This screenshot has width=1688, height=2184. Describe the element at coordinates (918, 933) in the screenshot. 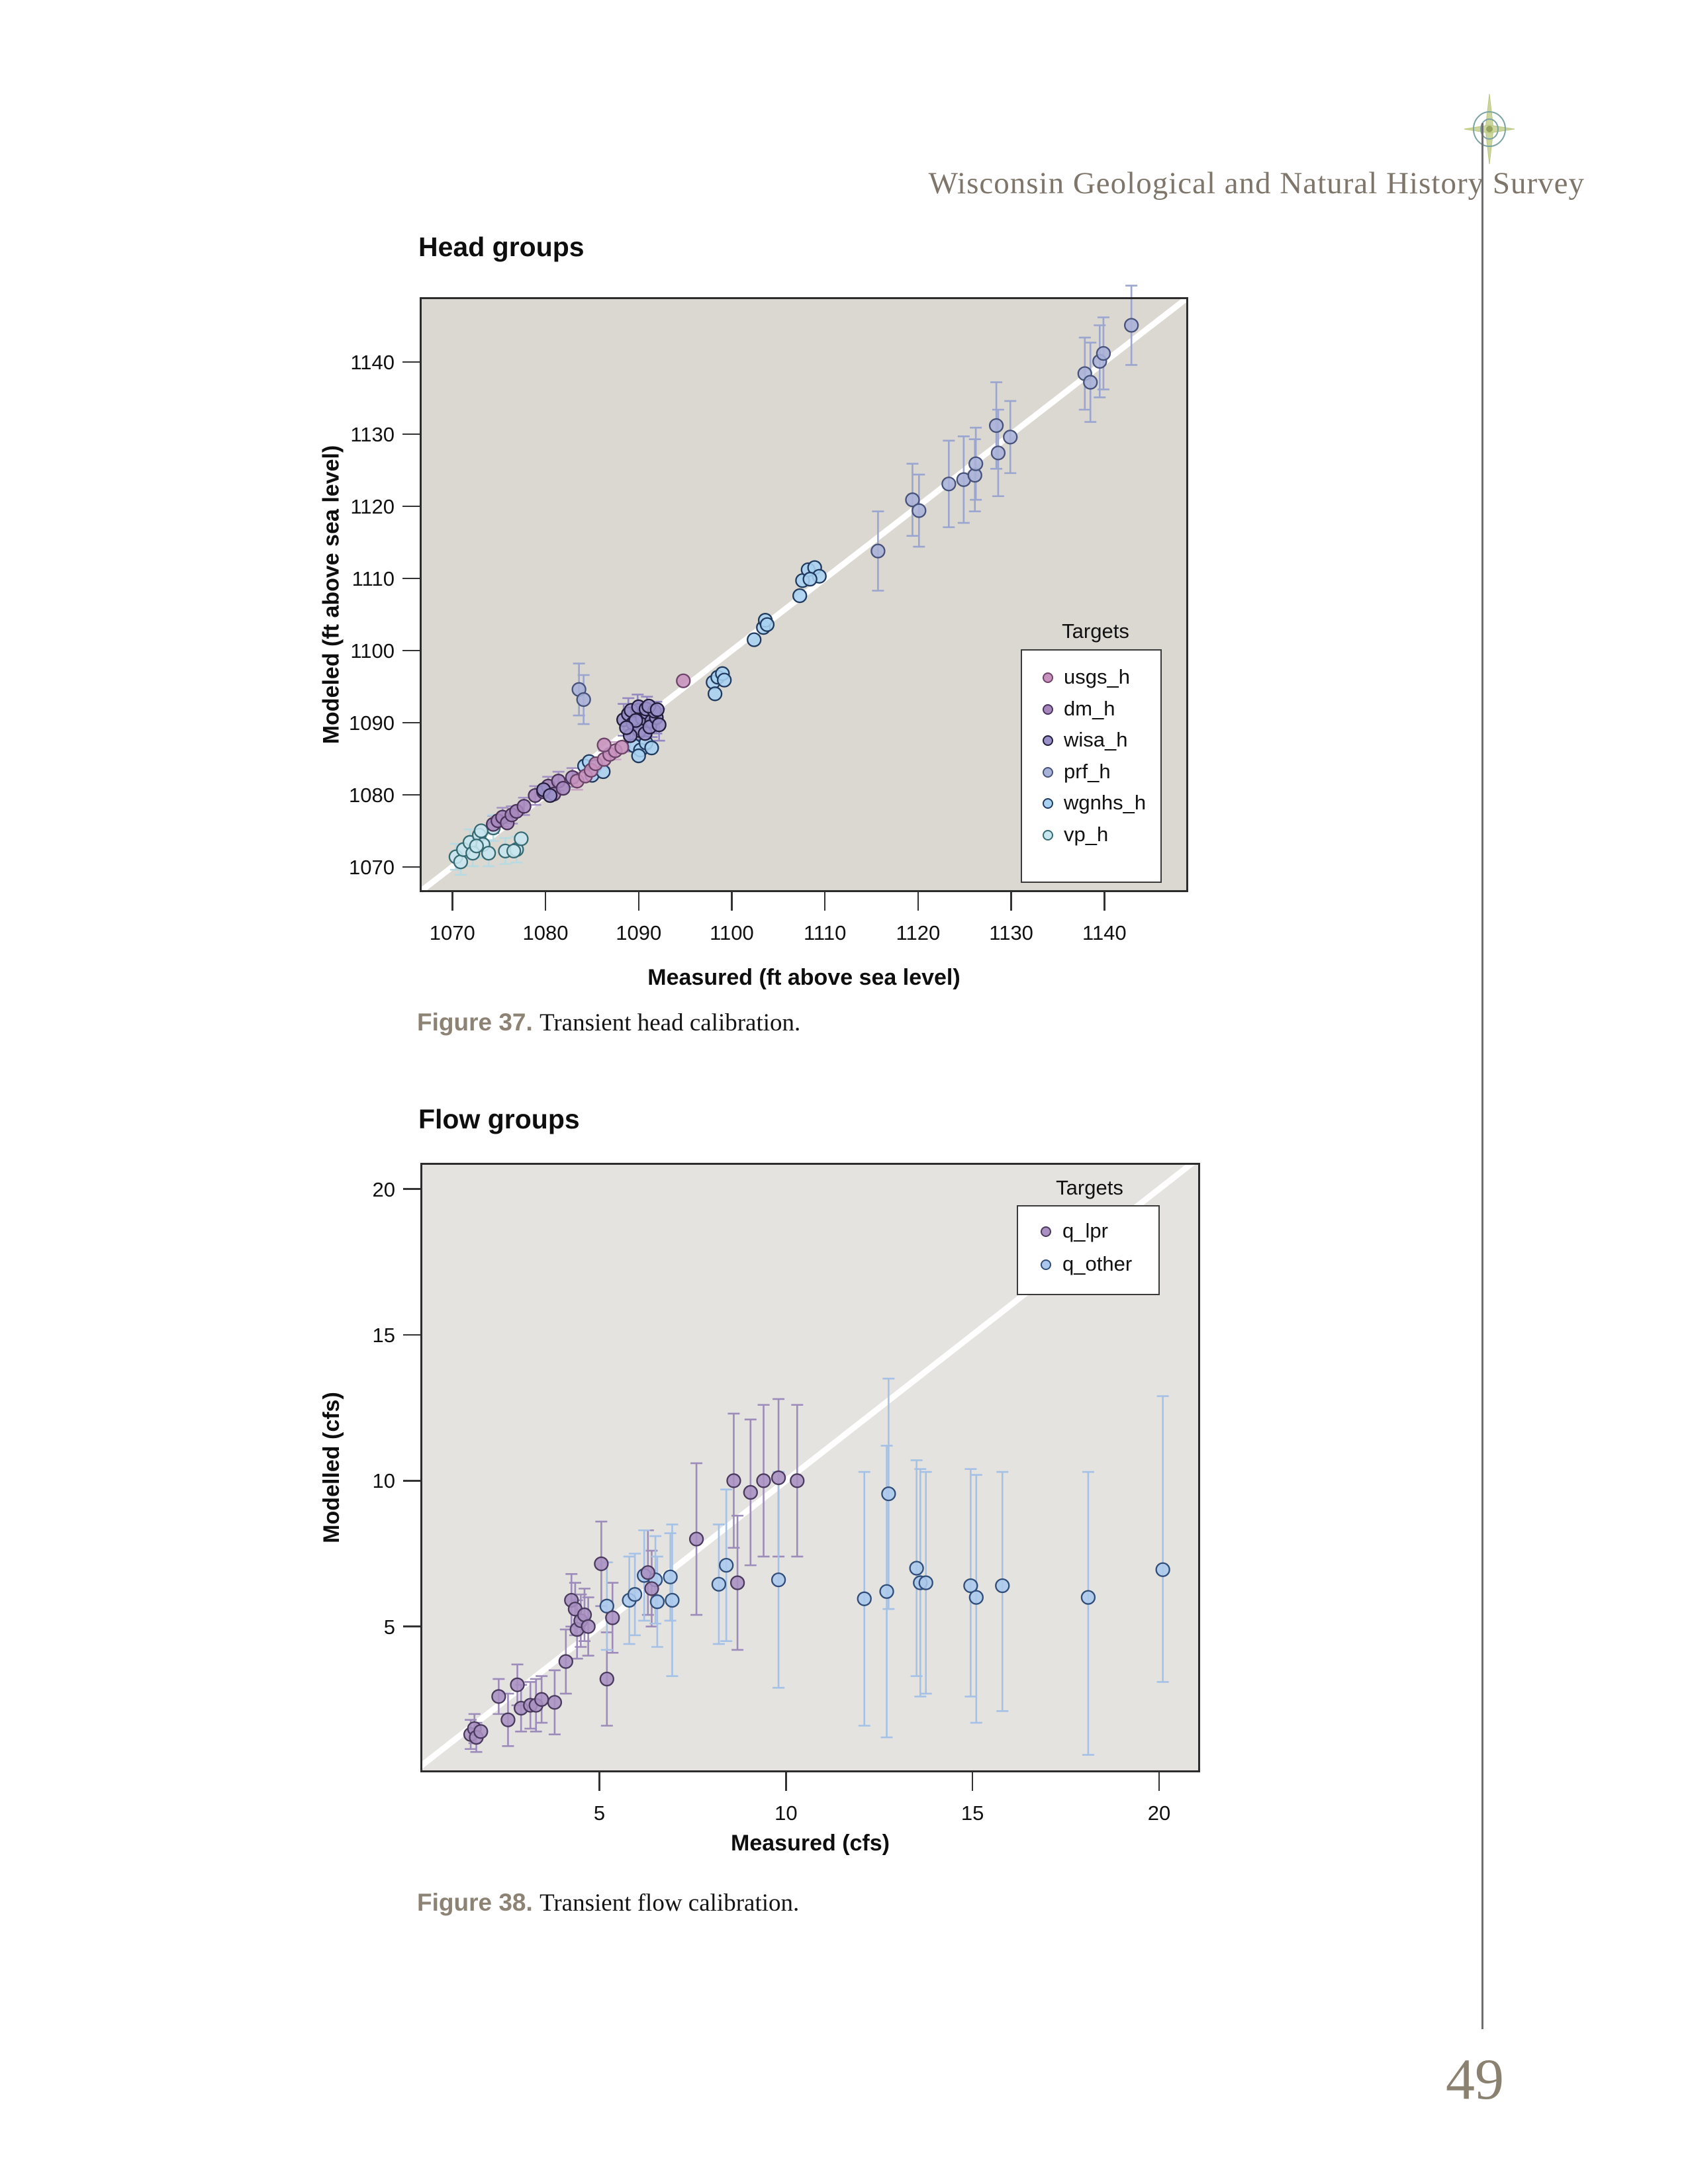

I see `x-tick-label: 1120` at that location.